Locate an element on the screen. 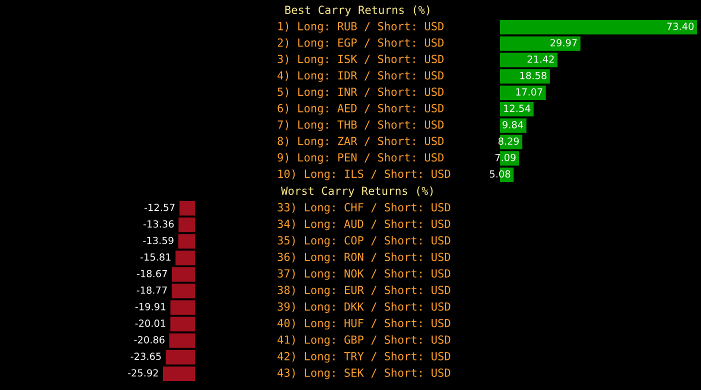  y-tick-label: 37) Long: NOK / Short: USD is located at coordinates (364, 274).